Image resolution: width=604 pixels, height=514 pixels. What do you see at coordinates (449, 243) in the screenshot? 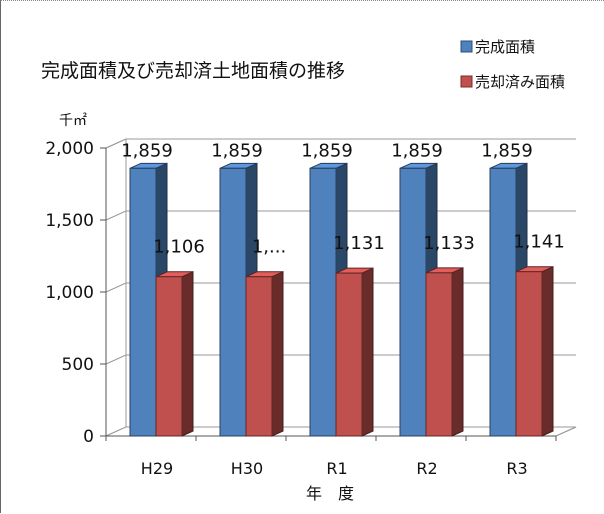
I see `data-label-sold: 1,133` at bounding box center [449, 243].